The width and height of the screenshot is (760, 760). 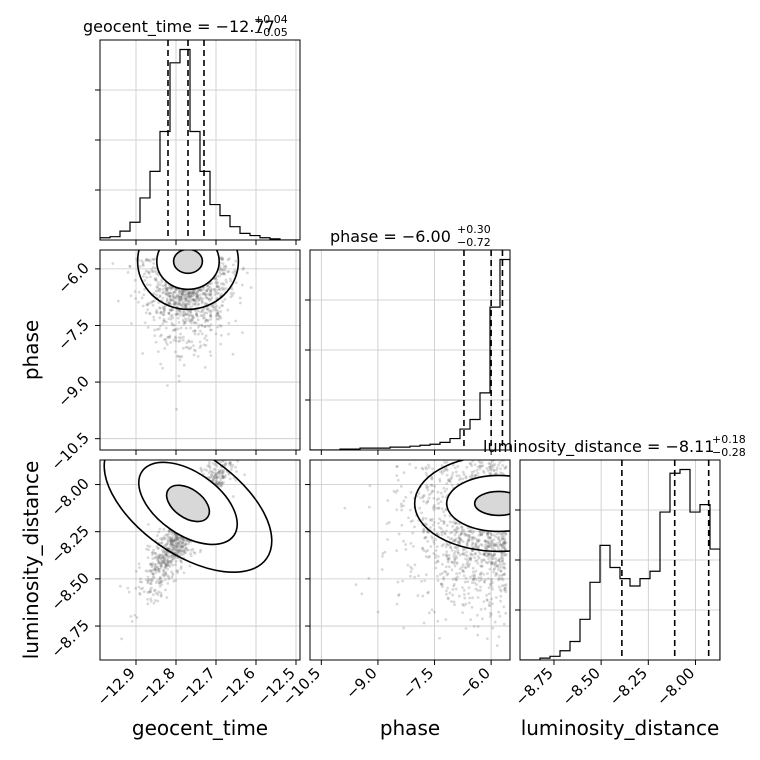 I want to click on panel-phase-luminosity_distance, so click(x=408, y=562).